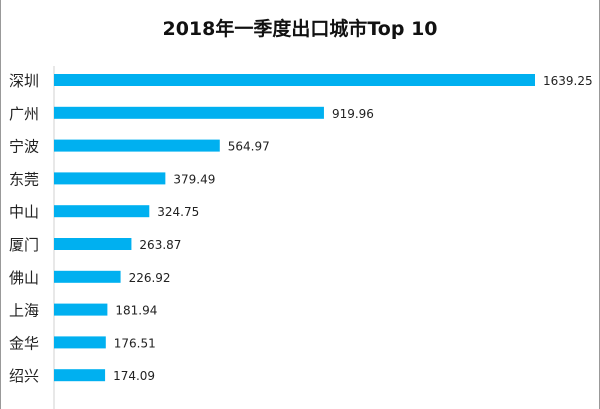  I want to click on data-label: 919.96, so click(353, 114).